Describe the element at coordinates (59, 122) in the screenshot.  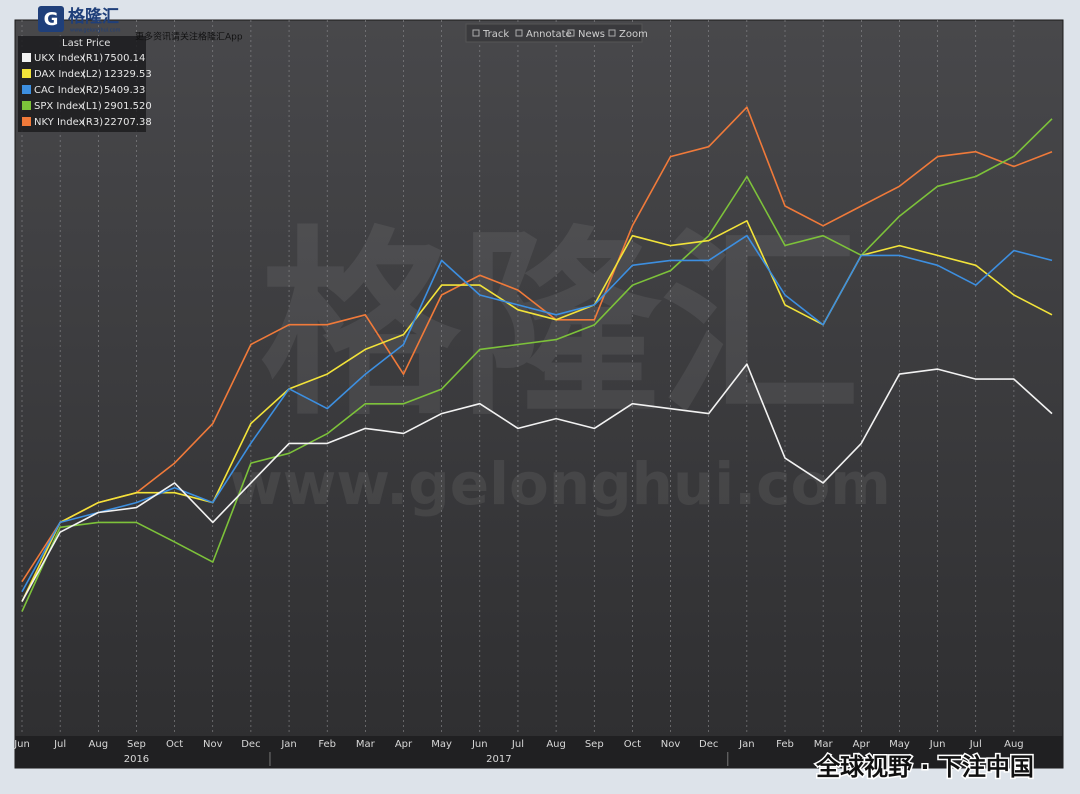
I see `legend-name: NKY Index` at that location.